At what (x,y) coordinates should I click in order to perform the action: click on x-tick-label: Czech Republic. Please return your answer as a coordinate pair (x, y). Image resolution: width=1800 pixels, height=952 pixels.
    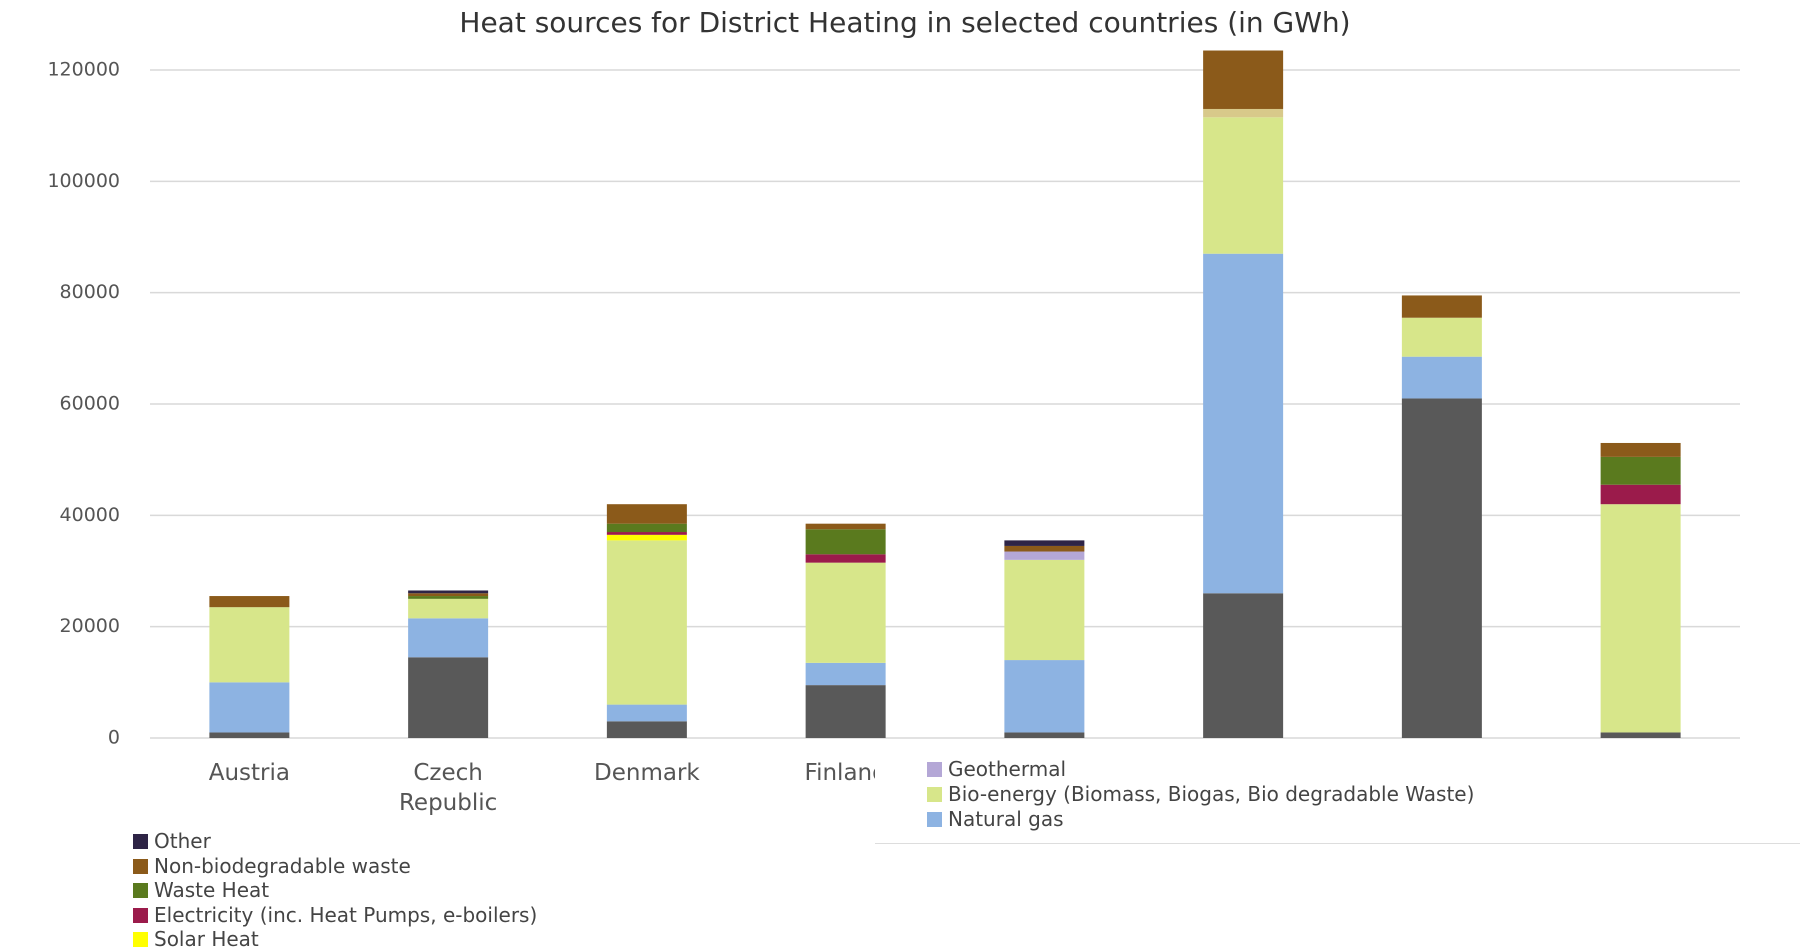
    Looking at the image, I should click on (448, 788).